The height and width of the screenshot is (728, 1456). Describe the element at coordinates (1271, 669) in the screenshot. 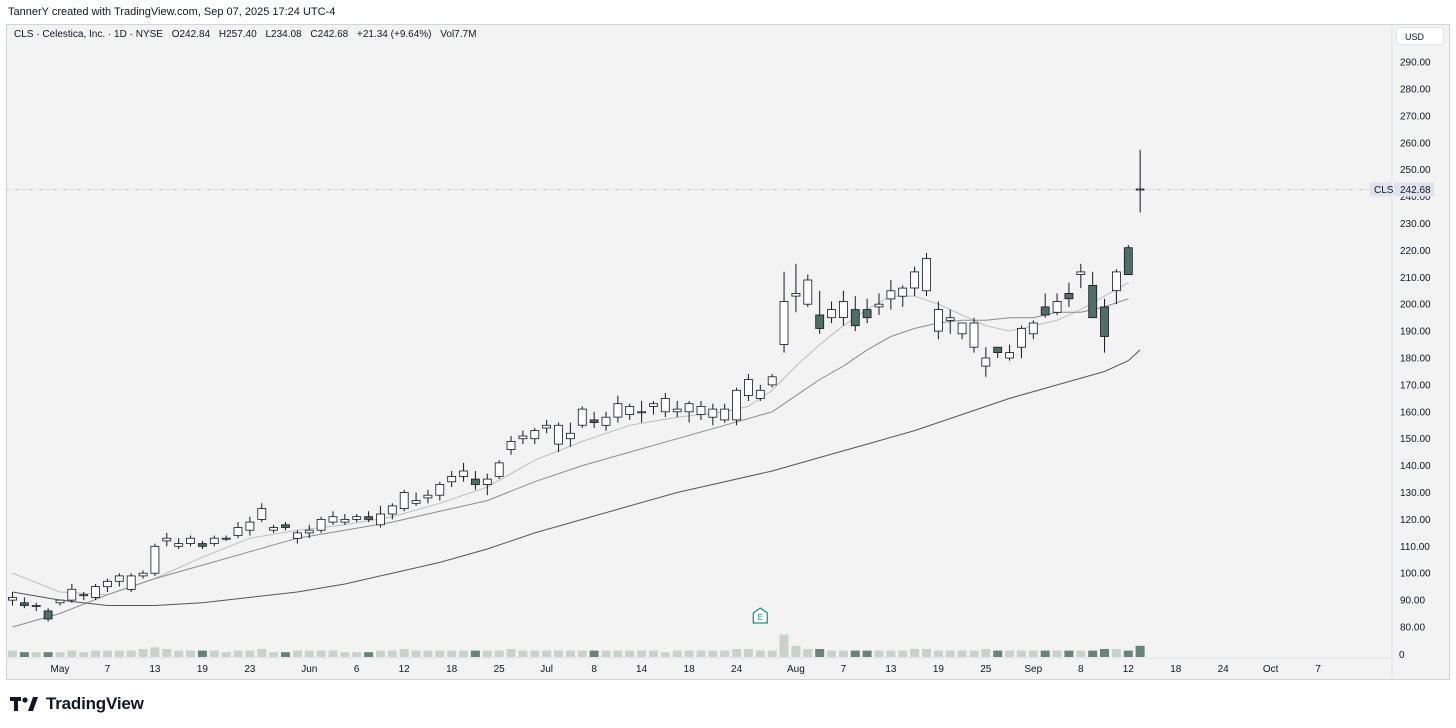

I see `time-tick-label: Oct` at that location.